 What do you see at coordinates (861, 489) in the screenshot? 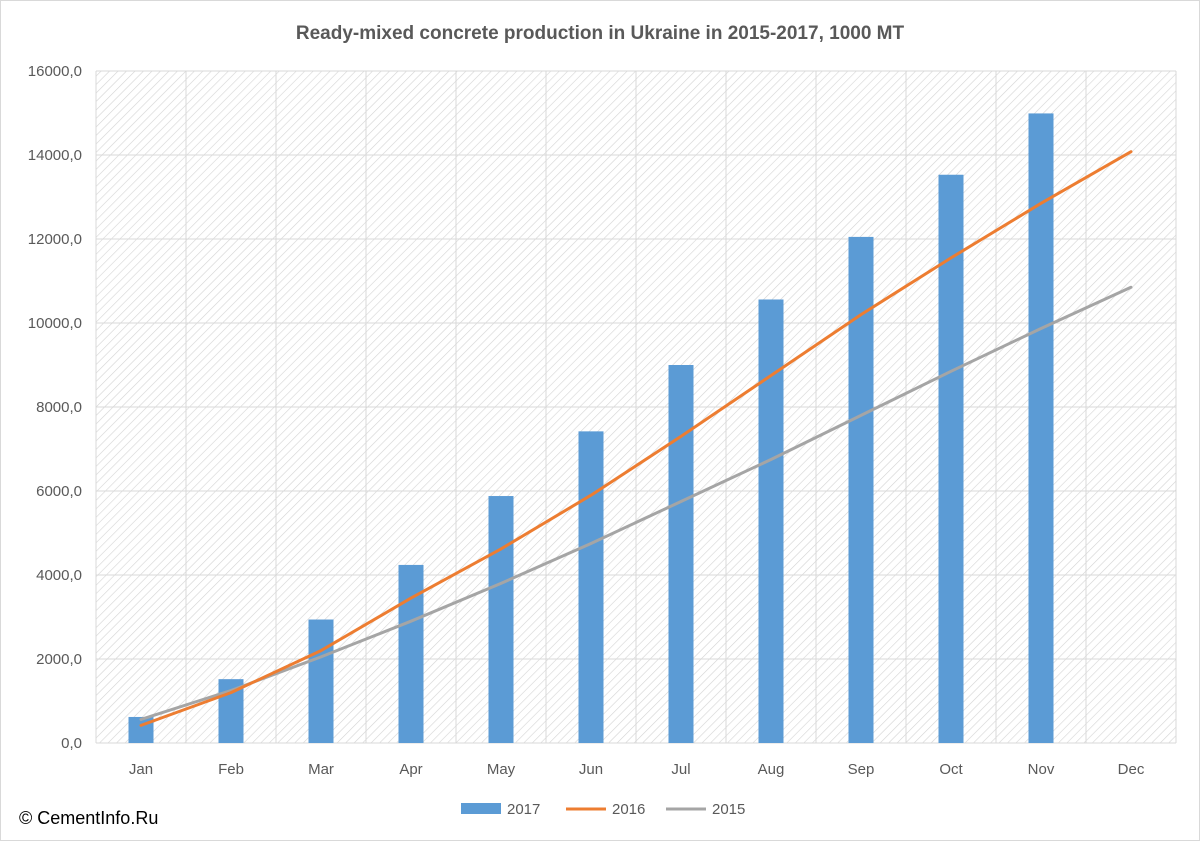
I see `bar-2017-sep` at bounding box center [861, 489].